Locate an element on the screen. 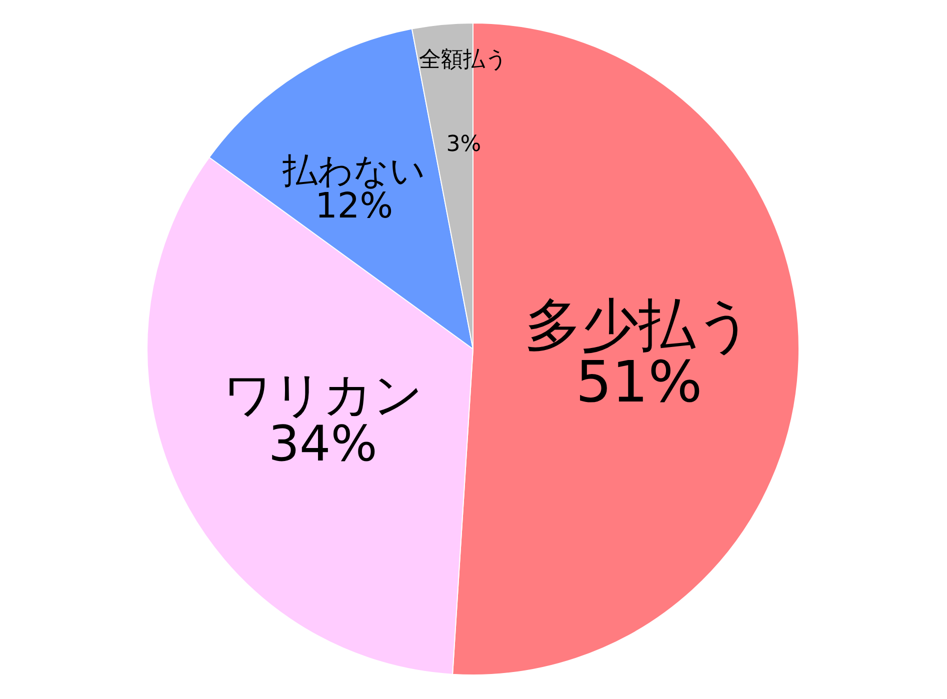 The width and height of the screenshot is (947, 699). slice-label: 全額払う is located at coordinates (463, 60).